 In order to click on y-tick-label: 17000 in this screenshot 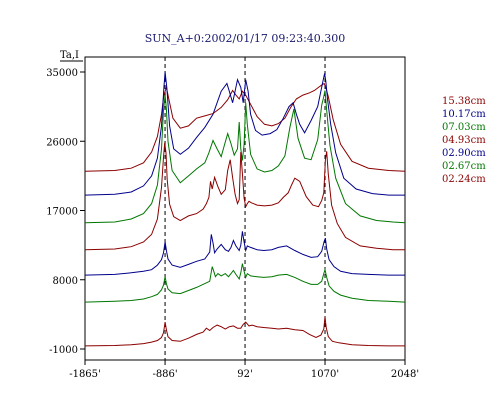, I will do `click(62, 212)`.